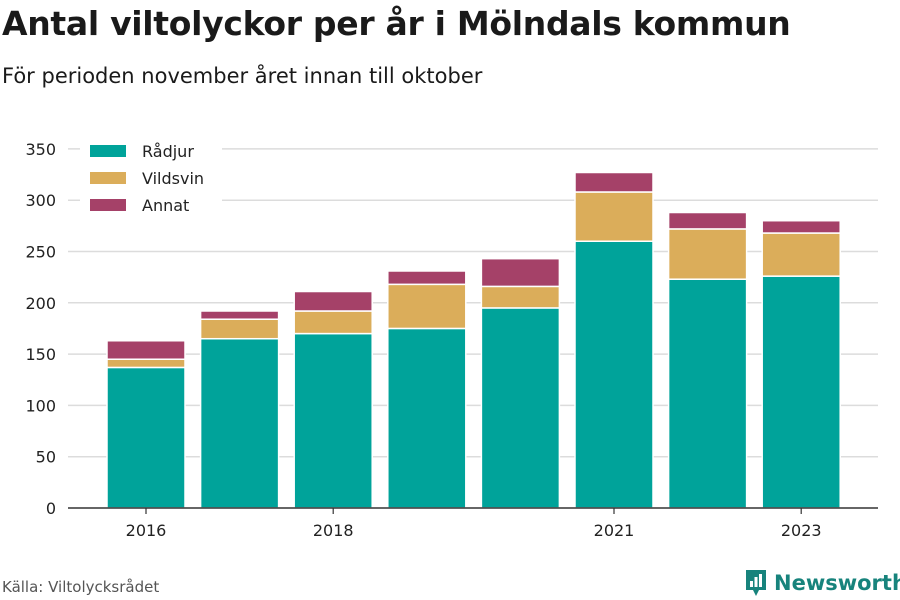 The height and width of the screenshot is (600, 900). I want to click on newsworthy-logo: Newsworthy, so click(822, 583).